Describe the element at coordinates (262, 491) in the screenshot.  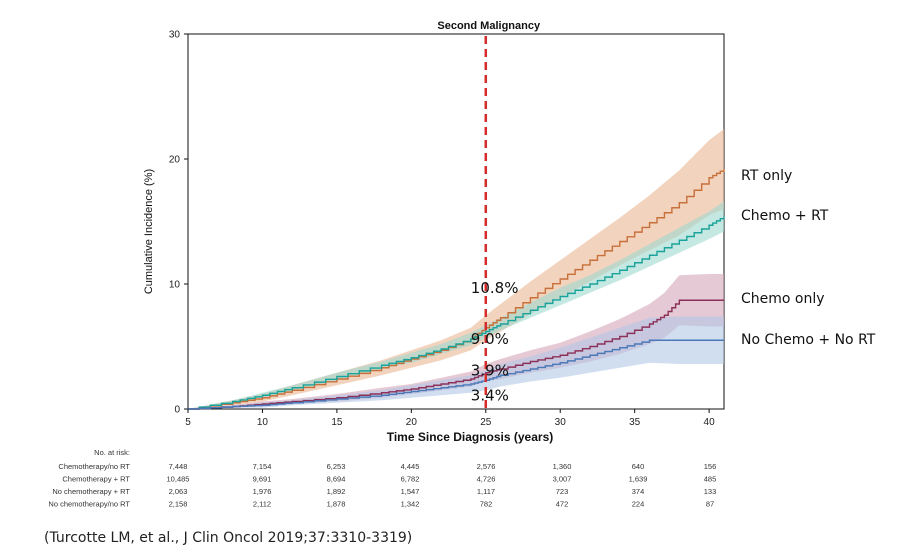
I see `risk-cell: 1,976` at that location.